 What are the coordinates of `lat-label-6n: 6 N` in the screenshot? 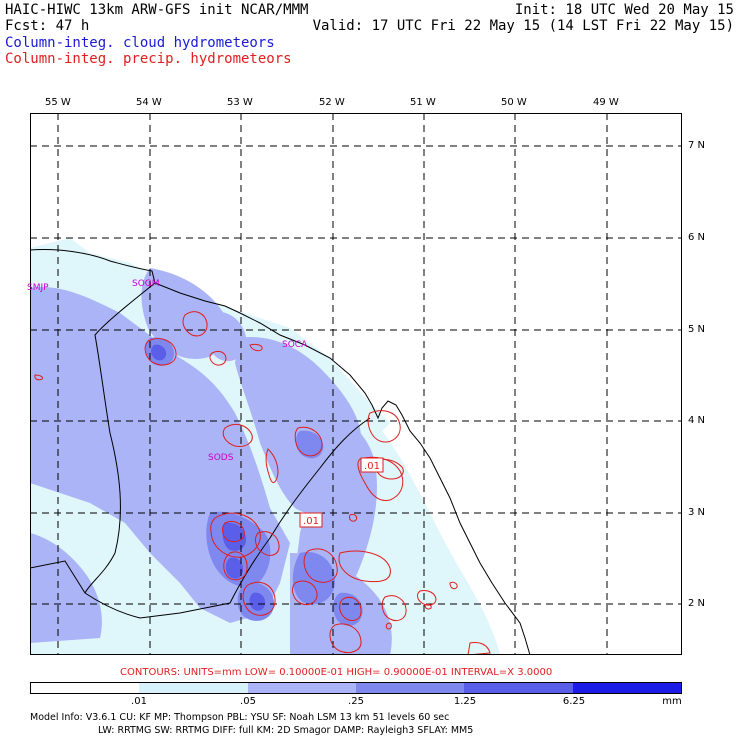 It's located at (697, 237).